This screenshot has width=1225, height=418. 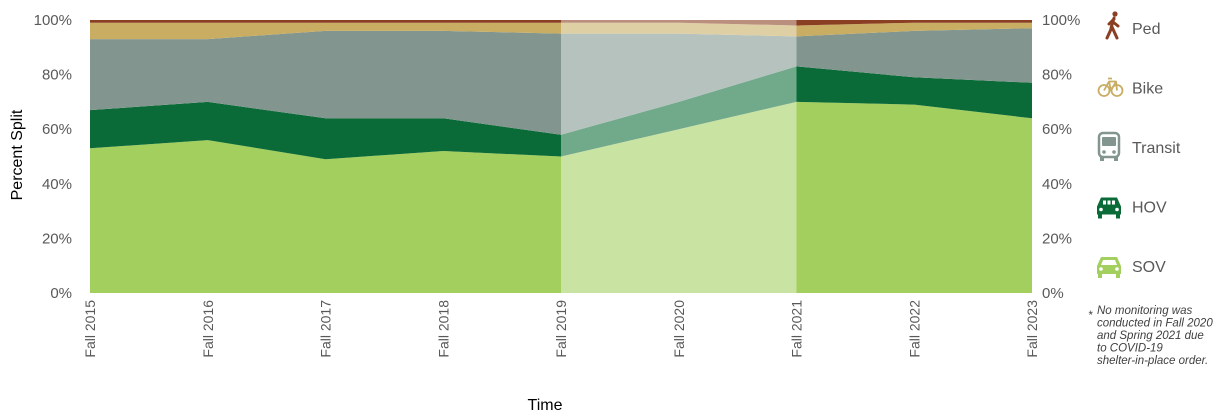 I want to click on walker-icon, so click(x=1112, y=25).